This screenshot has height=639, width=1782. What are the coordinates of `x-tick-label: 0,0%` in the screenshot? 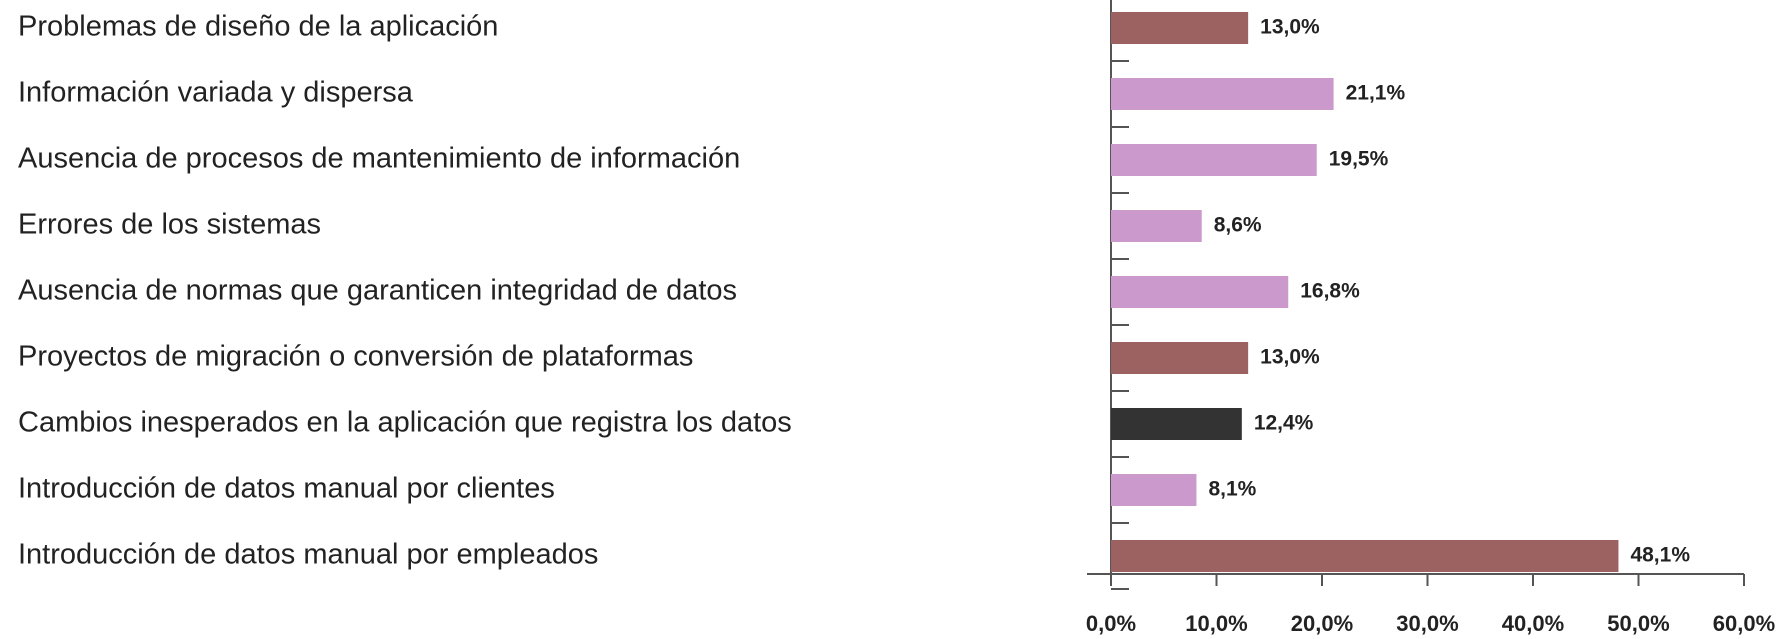 It's located at (1111, 623).